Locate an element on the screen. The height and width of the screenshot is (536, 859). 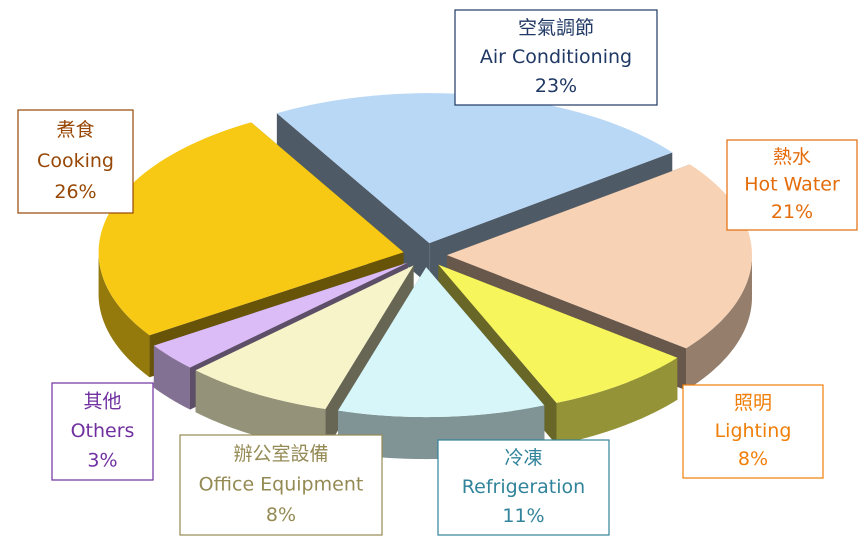
label-name-zh: 辦公室設備 is located at coordinates (280, 454).